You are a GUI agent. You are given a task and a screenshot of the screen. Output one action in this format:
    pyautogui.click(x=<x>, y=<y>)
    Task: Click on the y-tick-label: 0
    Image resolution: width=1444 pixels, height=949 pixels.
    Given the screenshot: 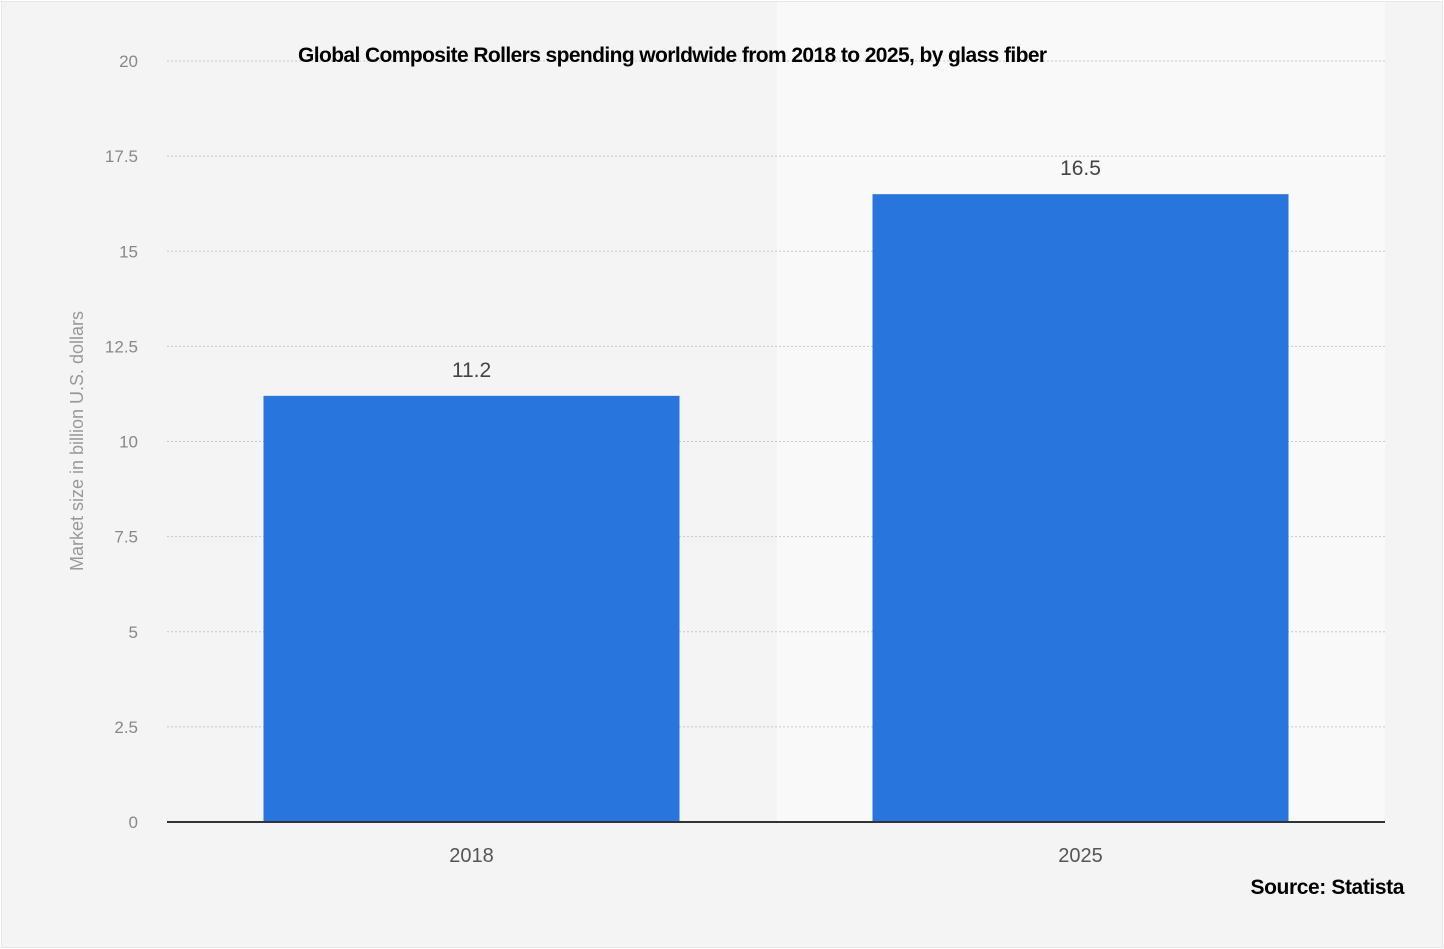 What is the action you would take?
    pyautogui.click(x=133, y=822)
    